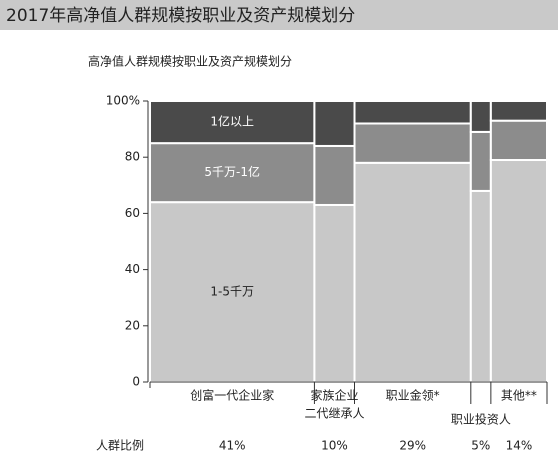 The height and width of the screenshot is (466, 558). Describe the element at coordinates (519, 396) in the screenshot. I see `x-tick-label: 其他**` at that location.